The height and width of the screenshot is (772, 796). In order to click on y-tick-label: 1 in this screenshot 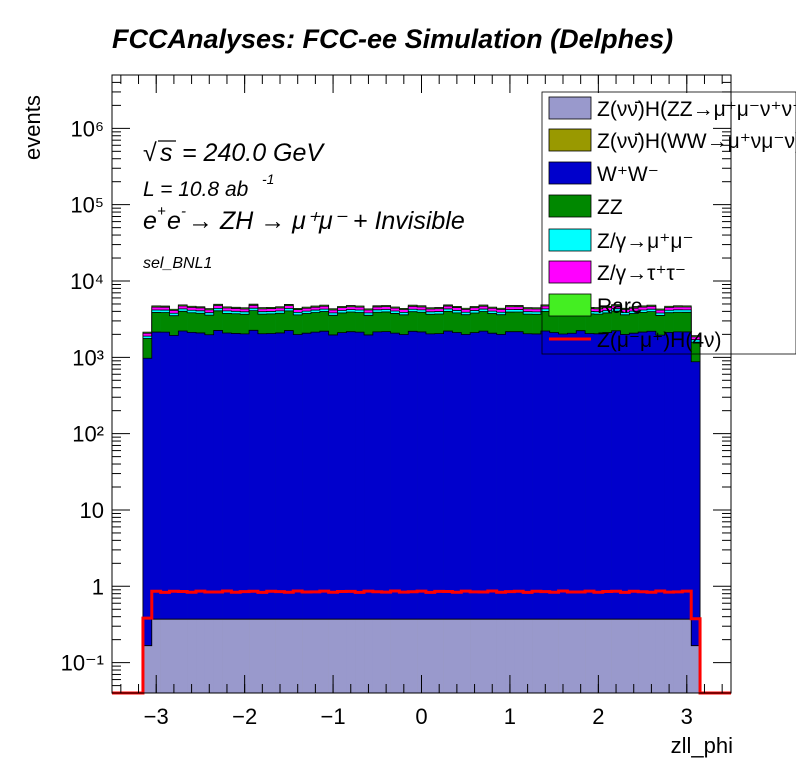, I will do `click(98, 586)`.